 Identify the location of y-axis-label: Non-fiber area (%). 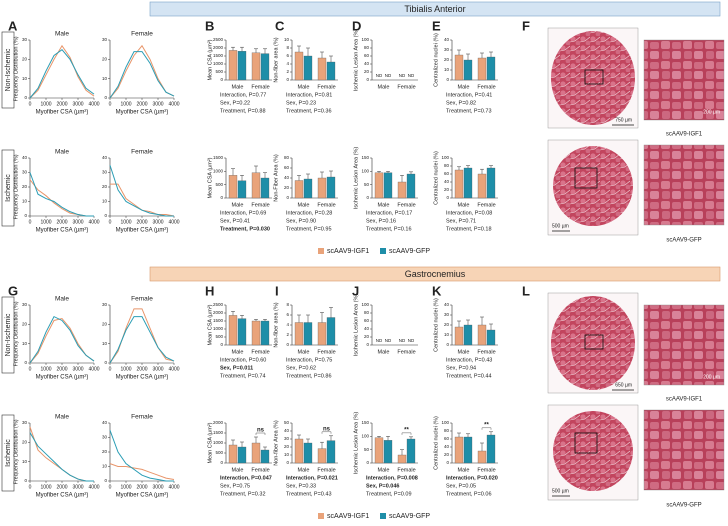
(276, 59).